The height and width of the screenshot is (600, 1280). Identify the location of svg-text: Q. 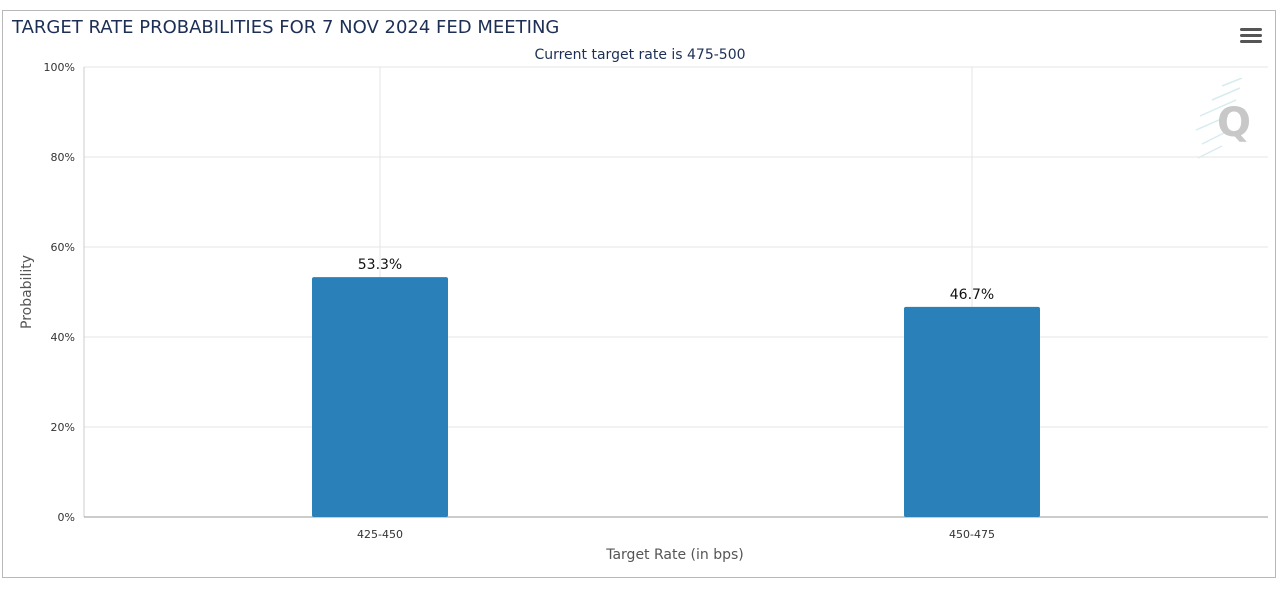
(1234, 123).